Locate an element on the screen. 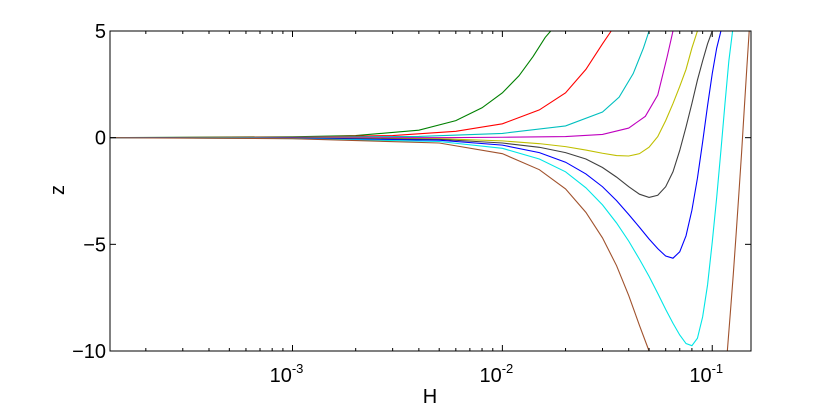 Image resolution: width=830 pixels, height=407 pixels. y-tick-label: −10 is located at coordinates (89, 352).